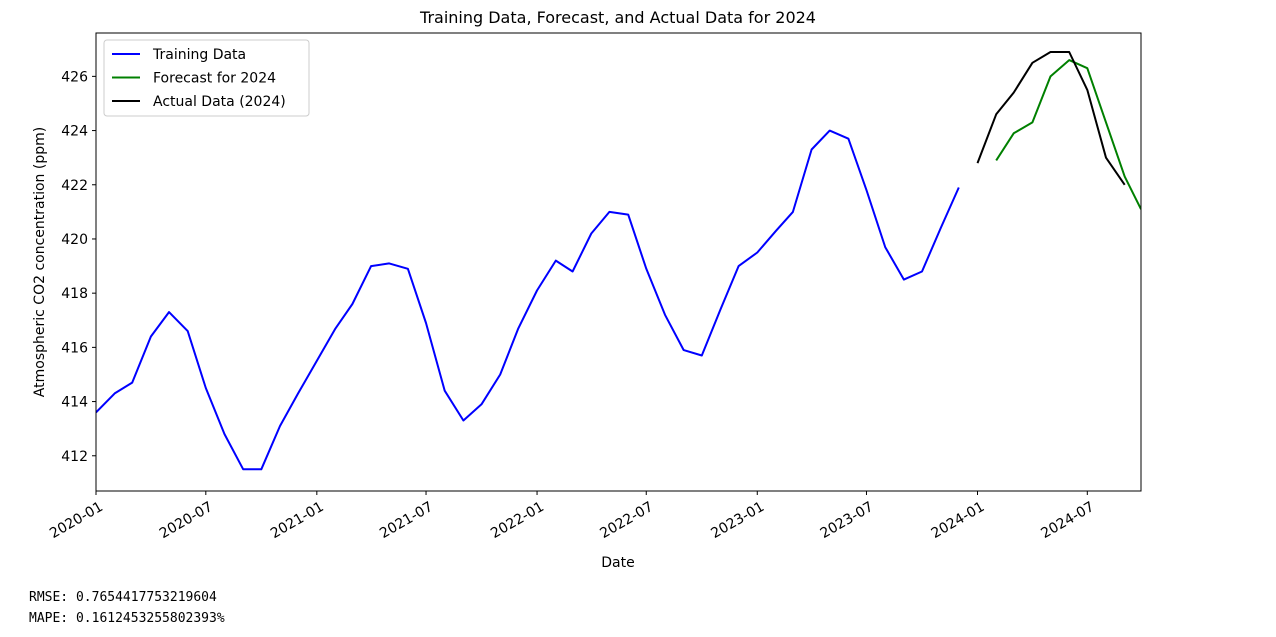  What do you see at coordinates (737, 520) in the screenshot?
I see `x-tick-label: 2023-01` at bounding box center [737, 520].